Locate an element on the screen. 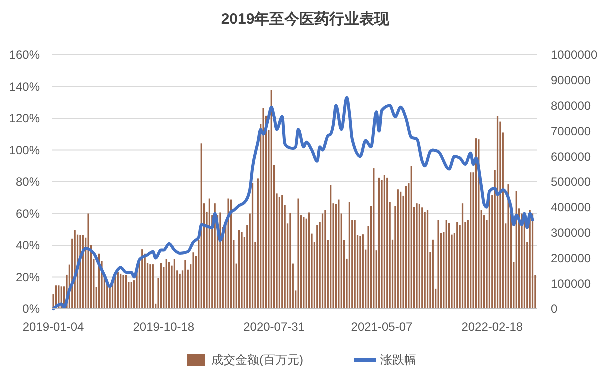  y2-tick-label: 700000 is located at coordinates (571, 131).